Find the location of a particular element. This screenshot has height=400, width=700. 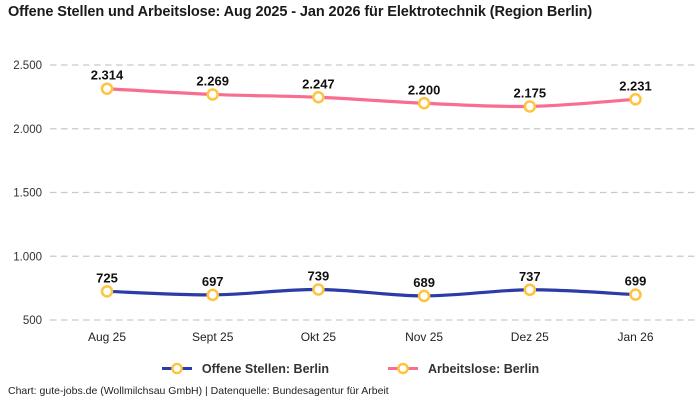

data-point-label: 2.200 is located at coordinates (424, 89).